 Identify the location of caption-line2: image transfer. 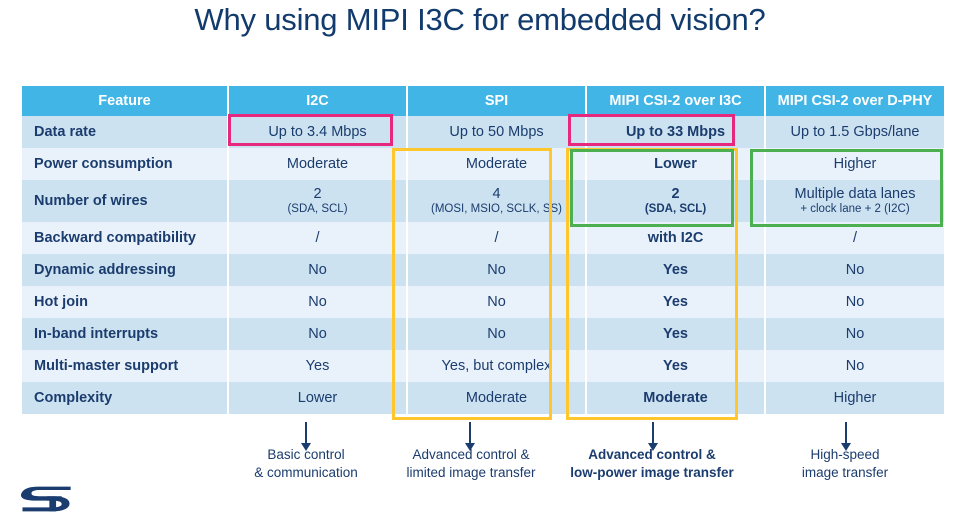
(845, 473).